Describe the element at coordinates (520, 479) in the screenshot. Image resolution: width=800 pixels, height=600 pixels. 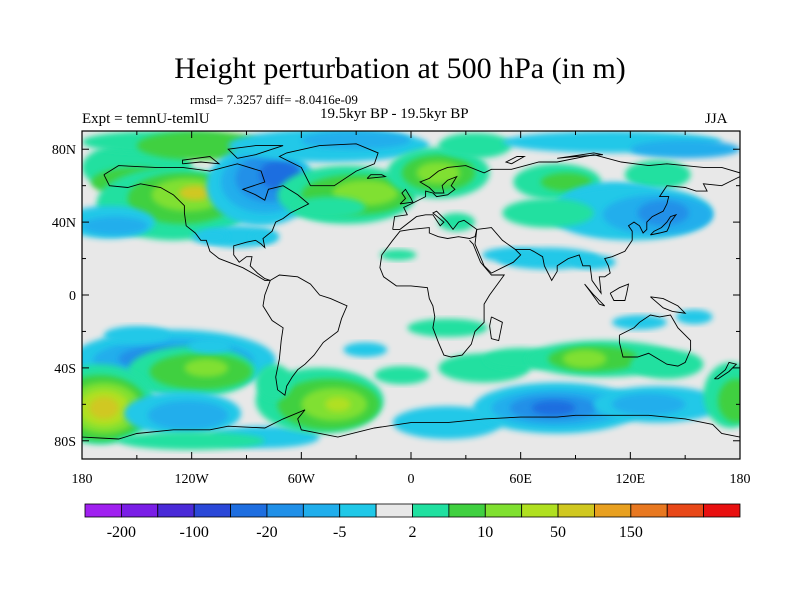
I see `x-tick-label: 60E` at that location.